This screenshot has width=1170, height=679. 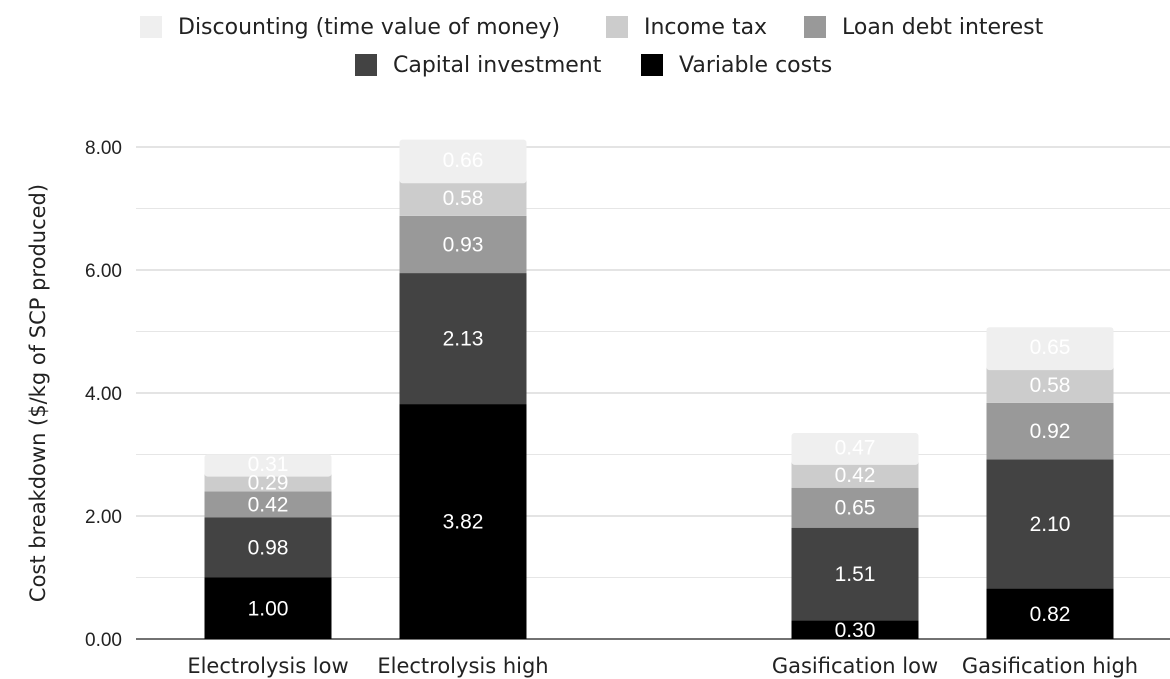 What do you see at coordinates (151, 27) in the screenshot?
I see `legend-swatch-discounting-time-value-of-money` at bounding box center [151, 27].